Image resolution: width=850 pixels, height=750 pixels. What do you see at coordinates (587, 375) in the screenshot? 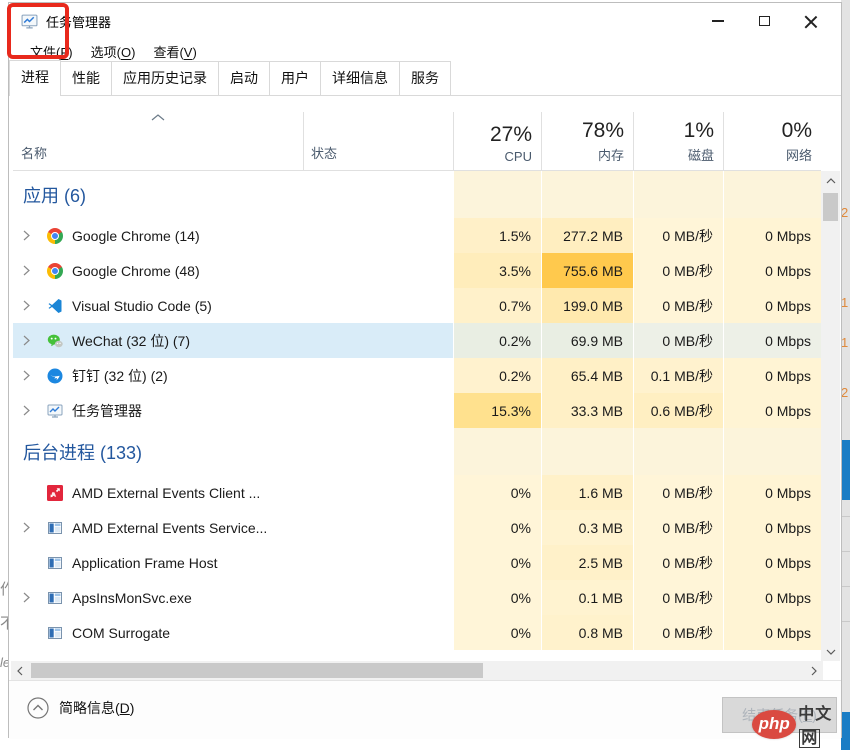
I see `mem-cell: 65.4 MB` at bounding box center [587, 375].